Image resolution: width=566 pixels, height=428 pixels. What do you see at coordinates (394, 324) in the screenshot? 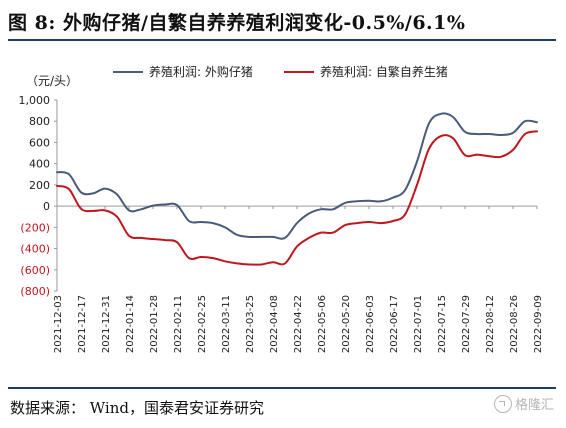
I see `x-tick-label: 2022-06-17` at bounding box center [394, 324].